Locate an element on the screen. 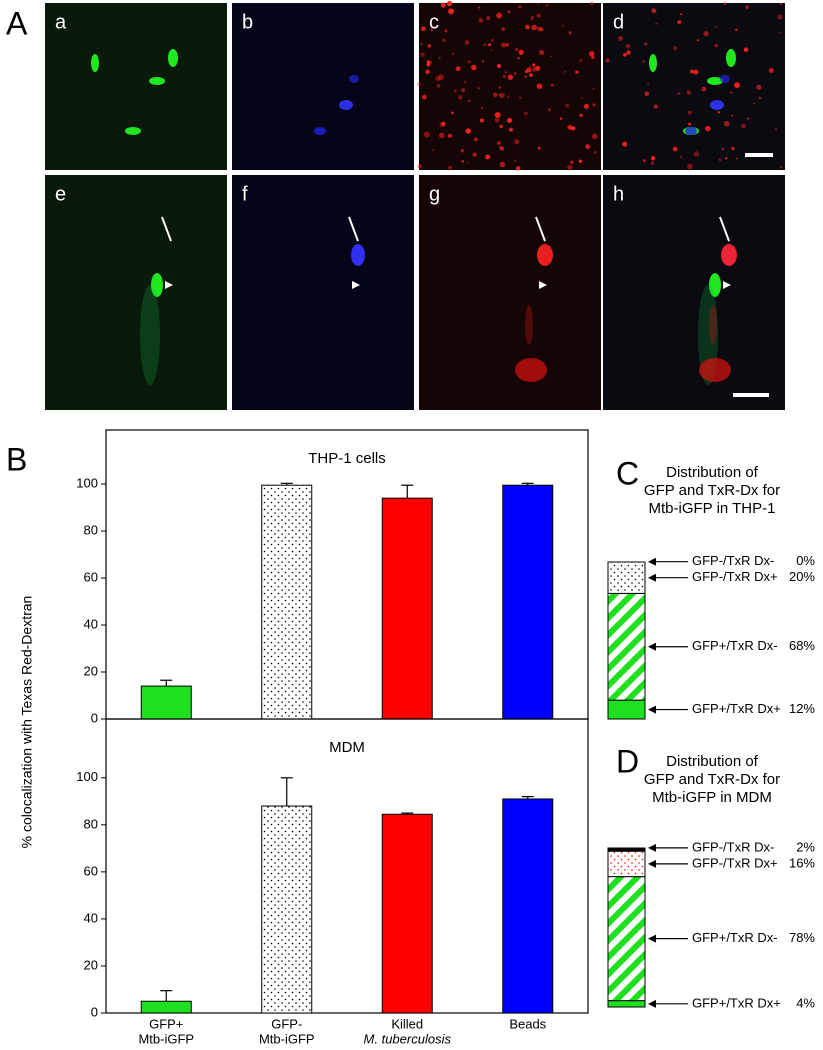  chart-title: GFP and TxR-Dx for is located at coordinates (712, 779).